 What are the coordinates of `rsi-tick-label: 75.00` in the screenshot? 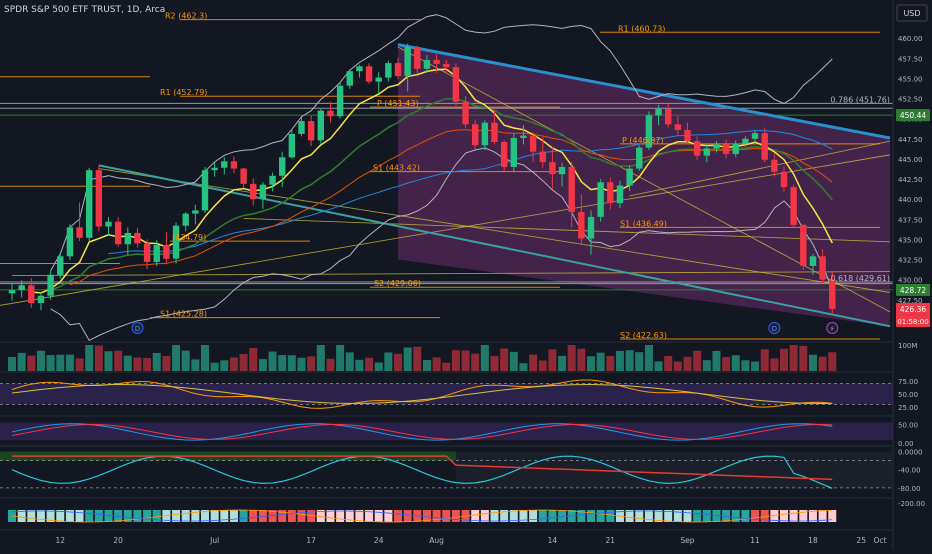 It's located at (908, 382).